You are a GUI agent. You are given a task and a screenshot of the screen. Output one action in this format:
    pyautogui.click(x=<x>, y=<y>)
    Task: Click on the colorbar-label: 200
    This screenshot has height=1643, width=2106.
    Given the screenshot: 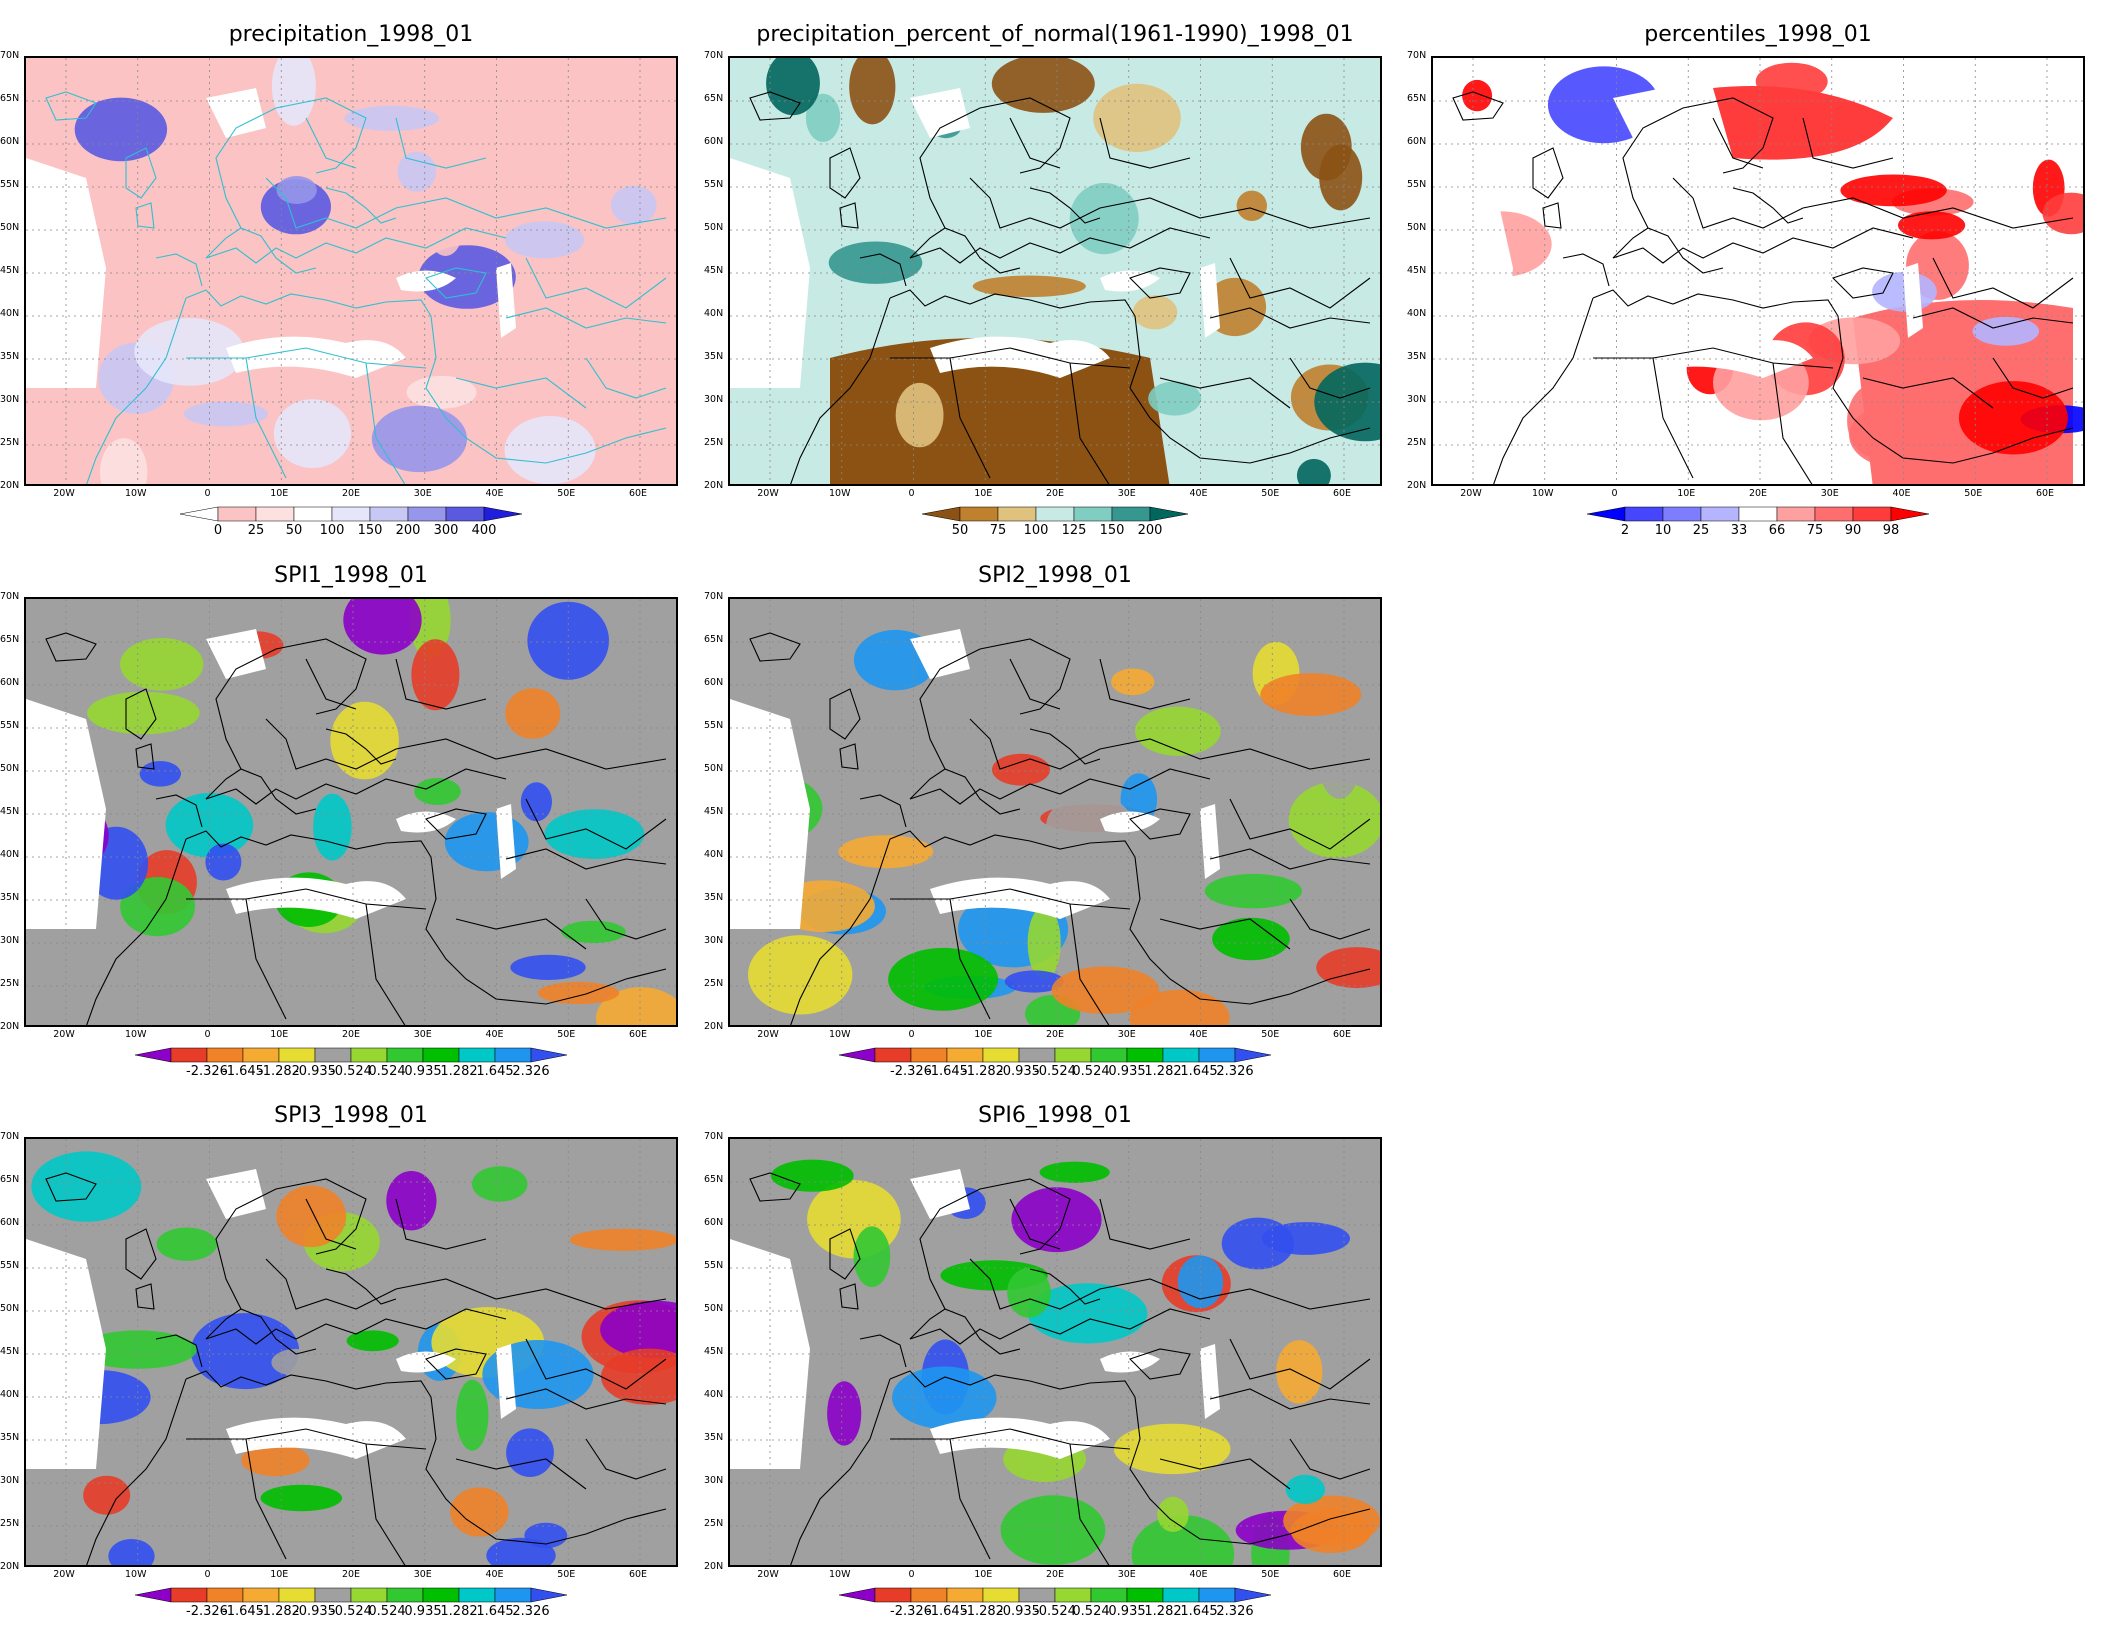 What is the action you would take?
    pyautogui.click(x=408, y=530)
    